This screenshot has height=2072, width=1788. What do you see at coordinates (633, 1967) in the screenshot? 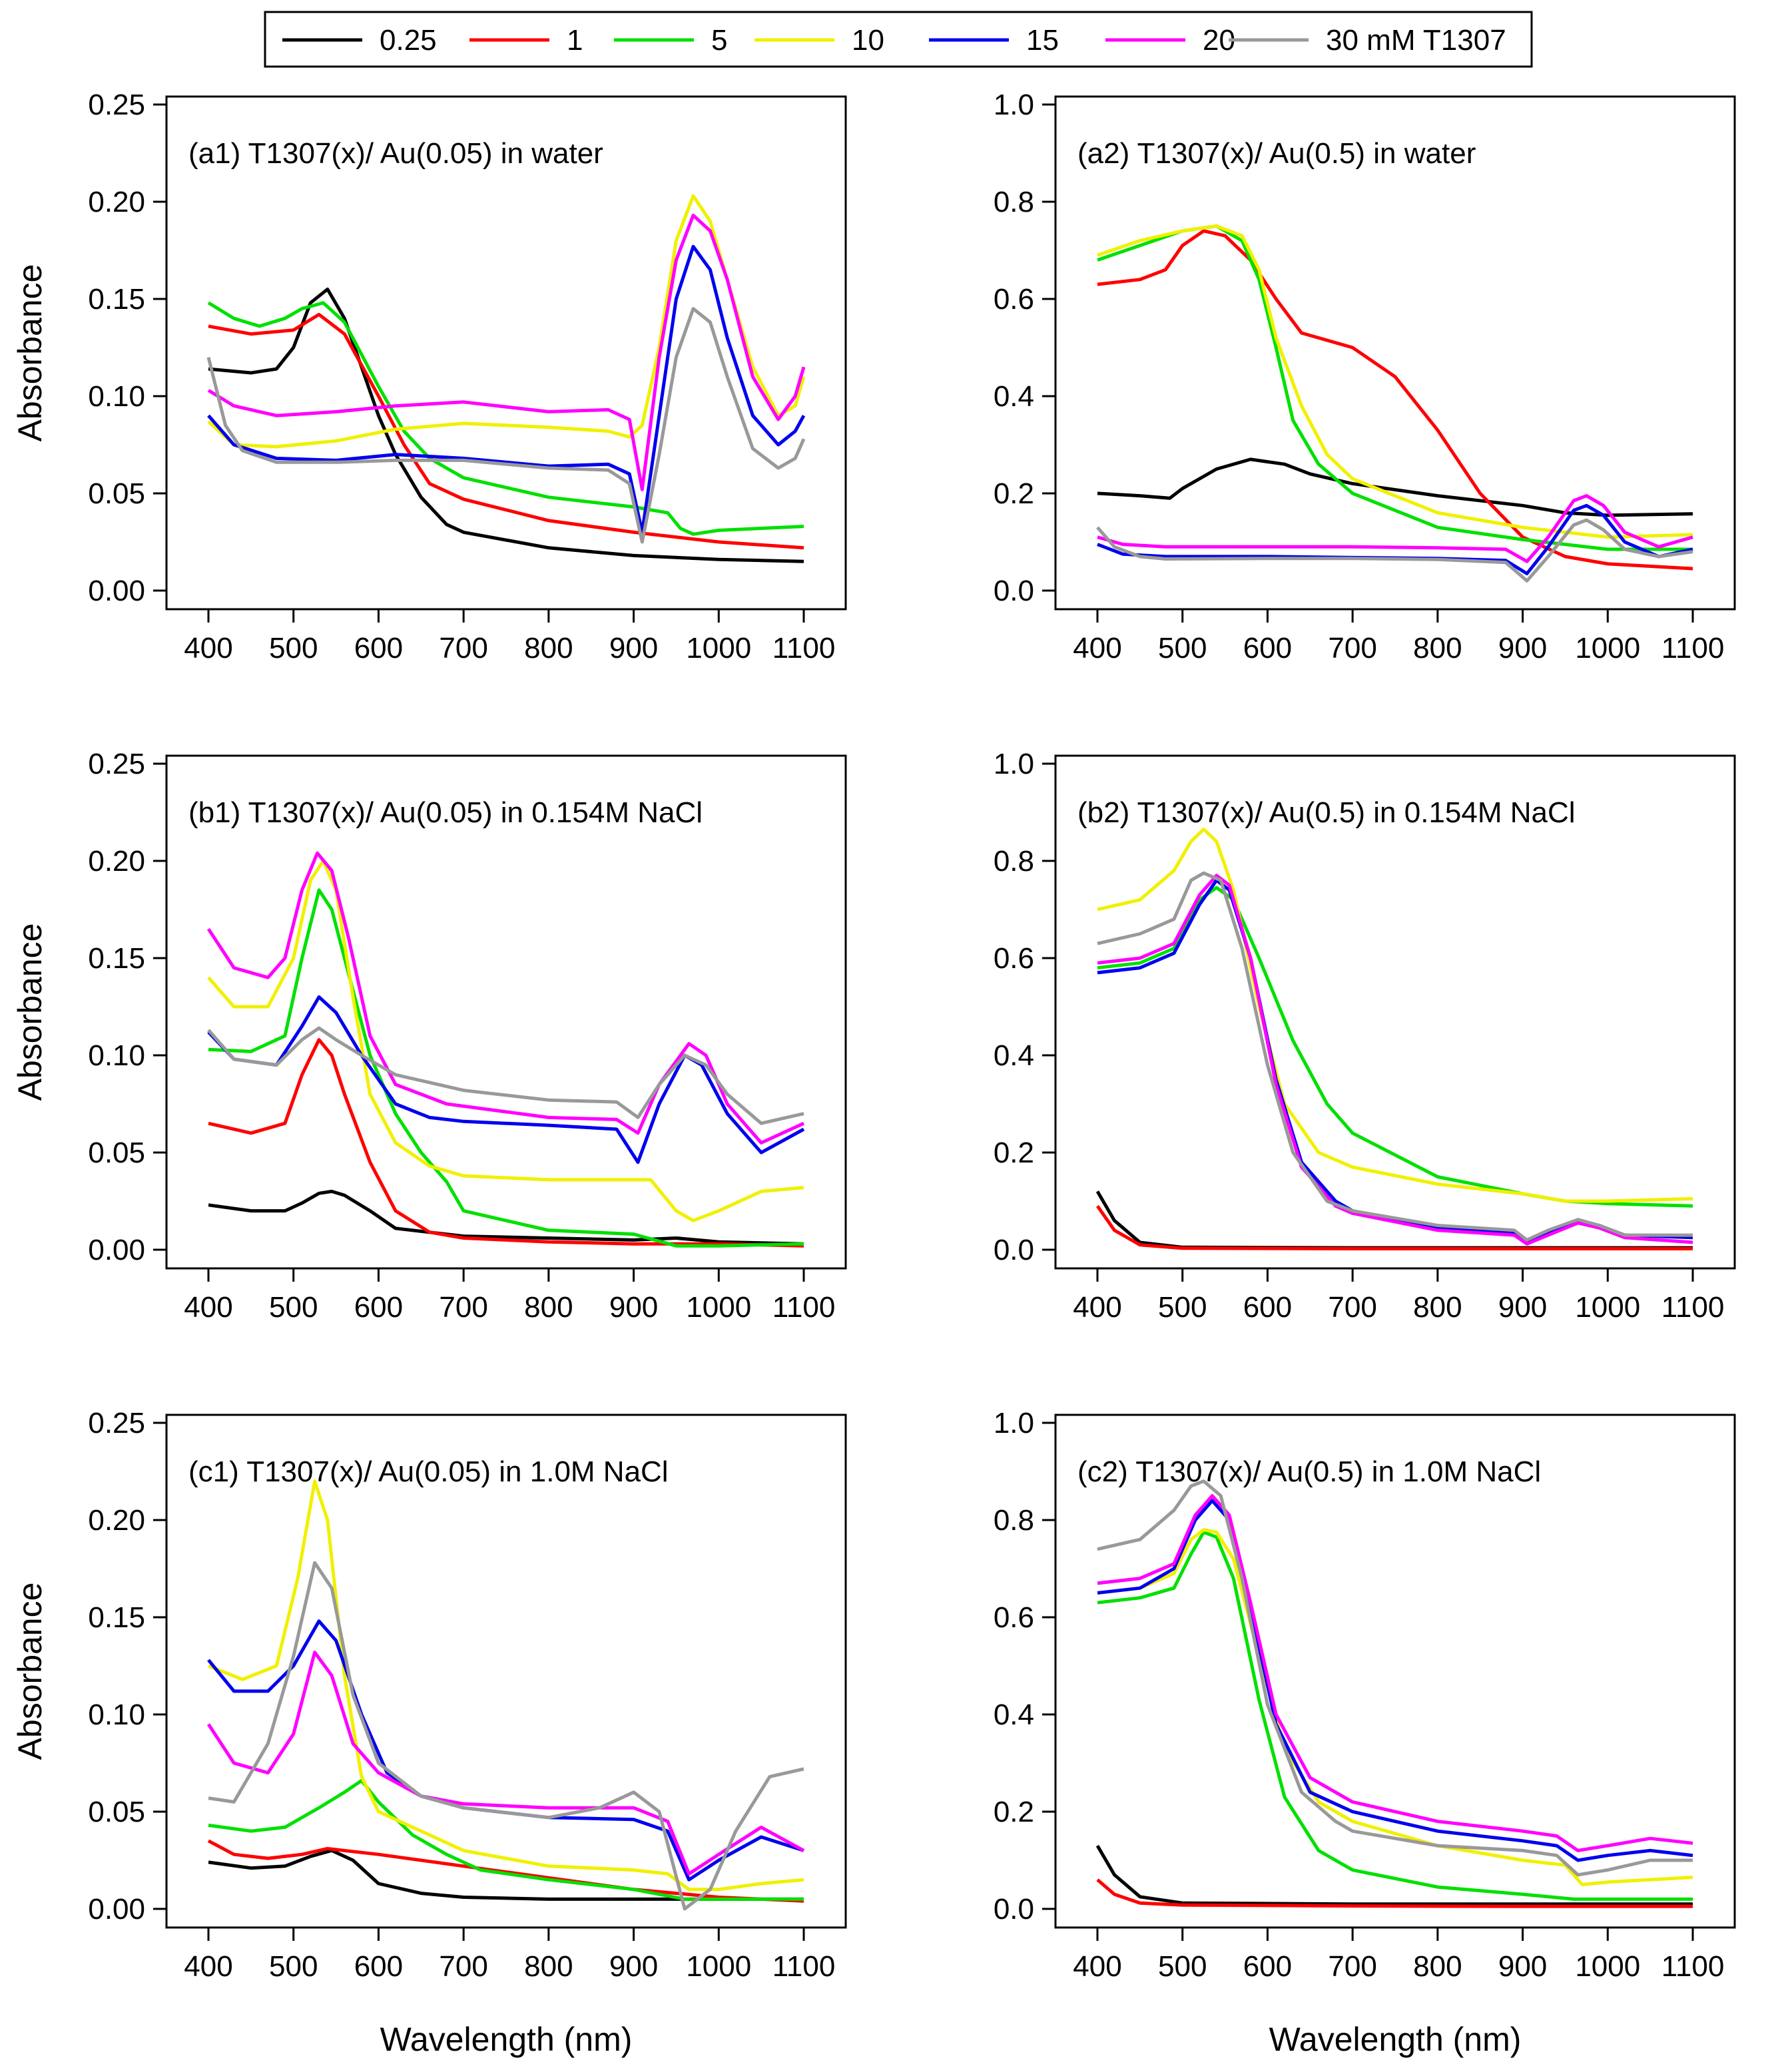
I see `xtick-label-c1-5: 900` at bounding box center [633, 1967].